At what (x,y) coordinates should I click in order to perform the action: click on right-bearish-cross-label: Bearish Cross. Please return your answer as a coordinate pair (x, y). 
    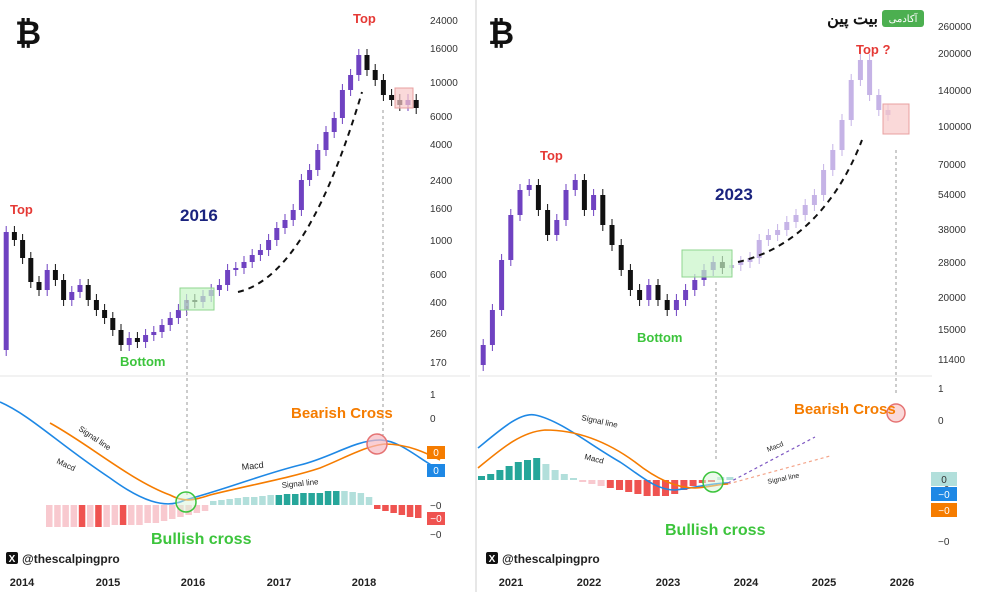
    Looking at the image, I should click on (845, 409).